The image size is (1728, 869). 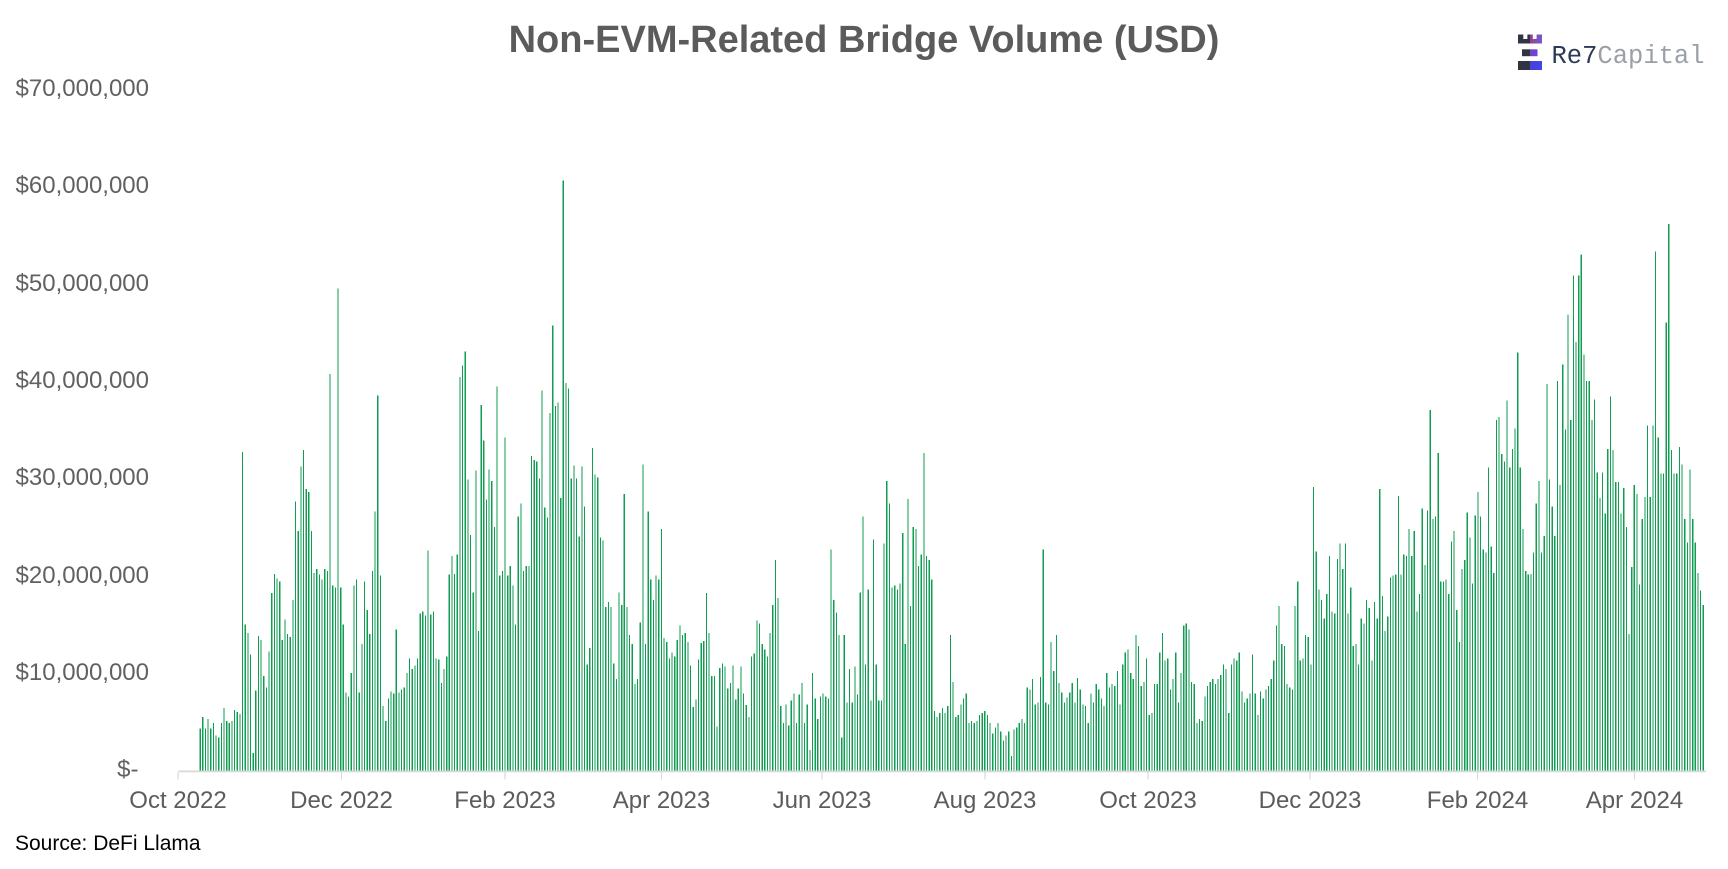 I want to click on svg-text: Feb 2023, so click(x=504, y=800).